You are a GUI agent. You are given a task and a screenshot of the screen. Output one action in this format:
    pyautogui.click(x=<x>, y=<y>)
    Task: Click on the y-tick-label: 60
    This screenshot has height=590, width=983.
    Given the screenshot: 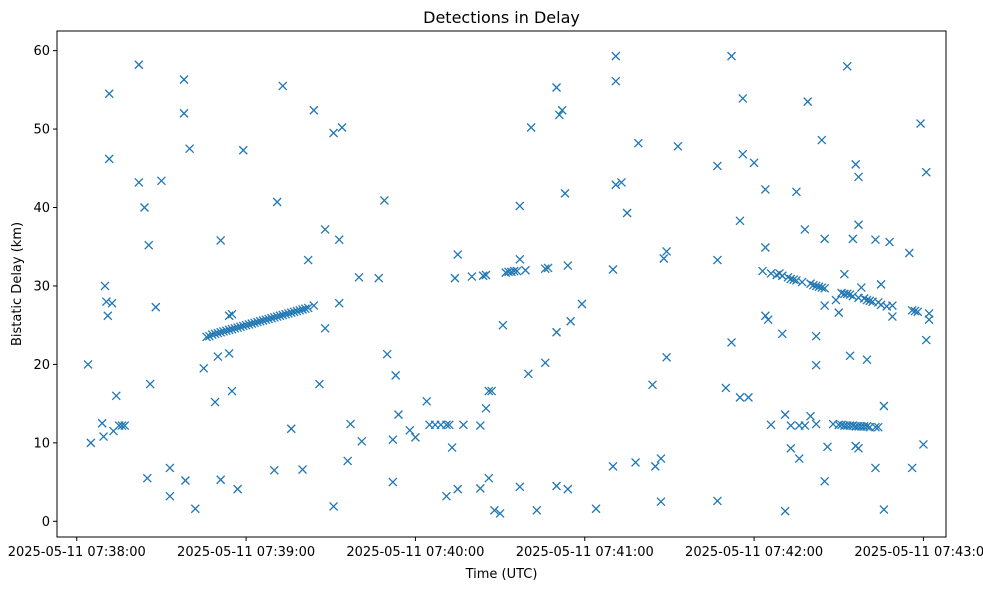 What is the action you would take?
    pyautogui.click(x=41, y=51)
    